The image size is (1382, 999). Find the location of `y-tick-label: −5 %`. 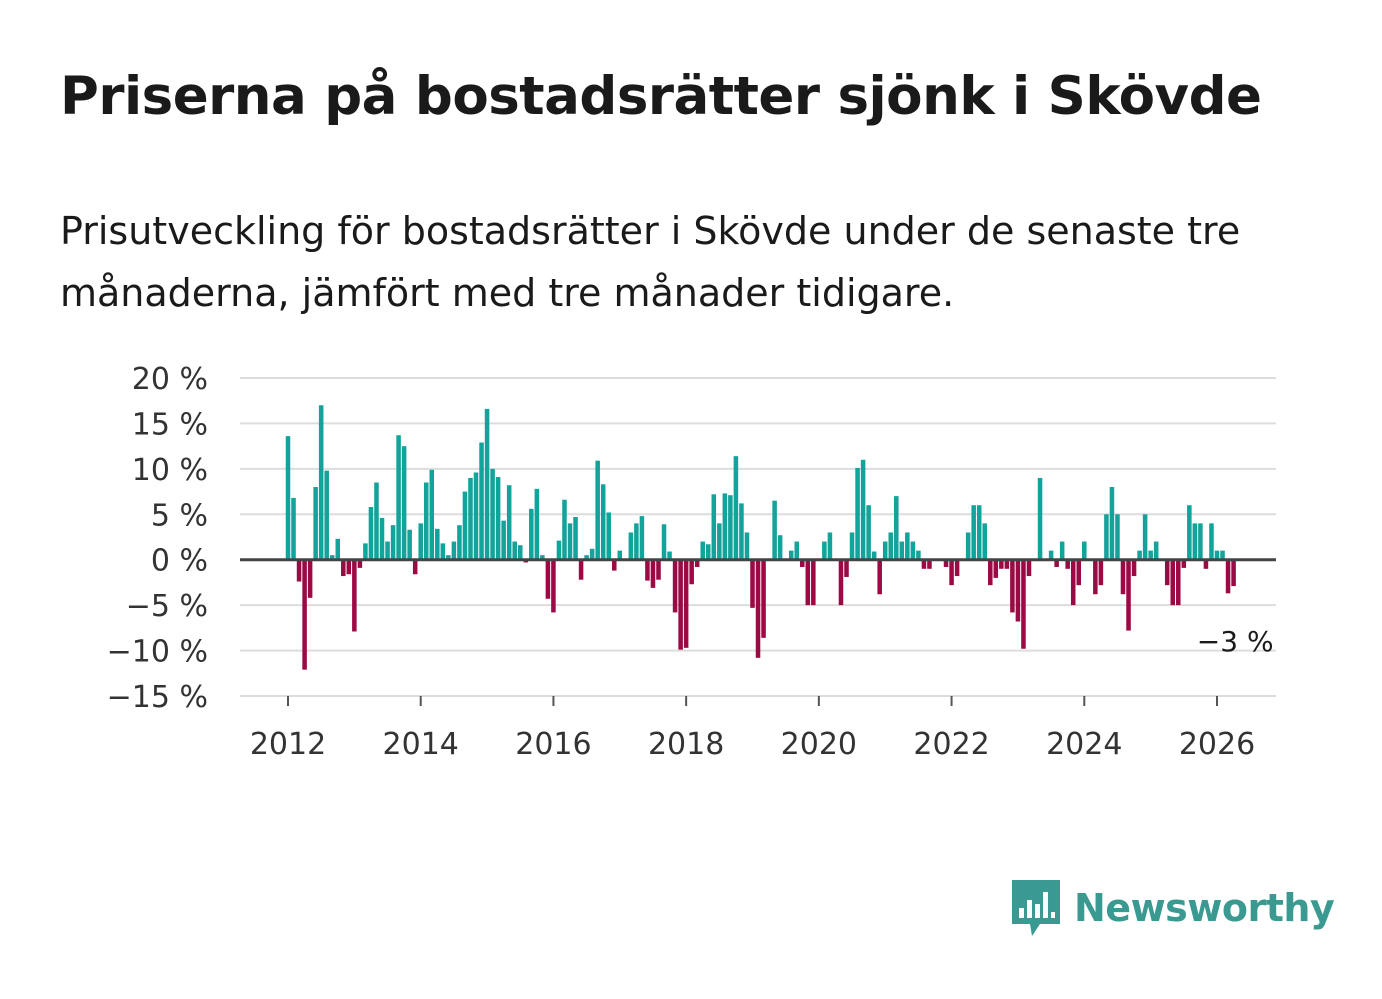

y-tick-label: −5 % is located at coordinates (167, 606).